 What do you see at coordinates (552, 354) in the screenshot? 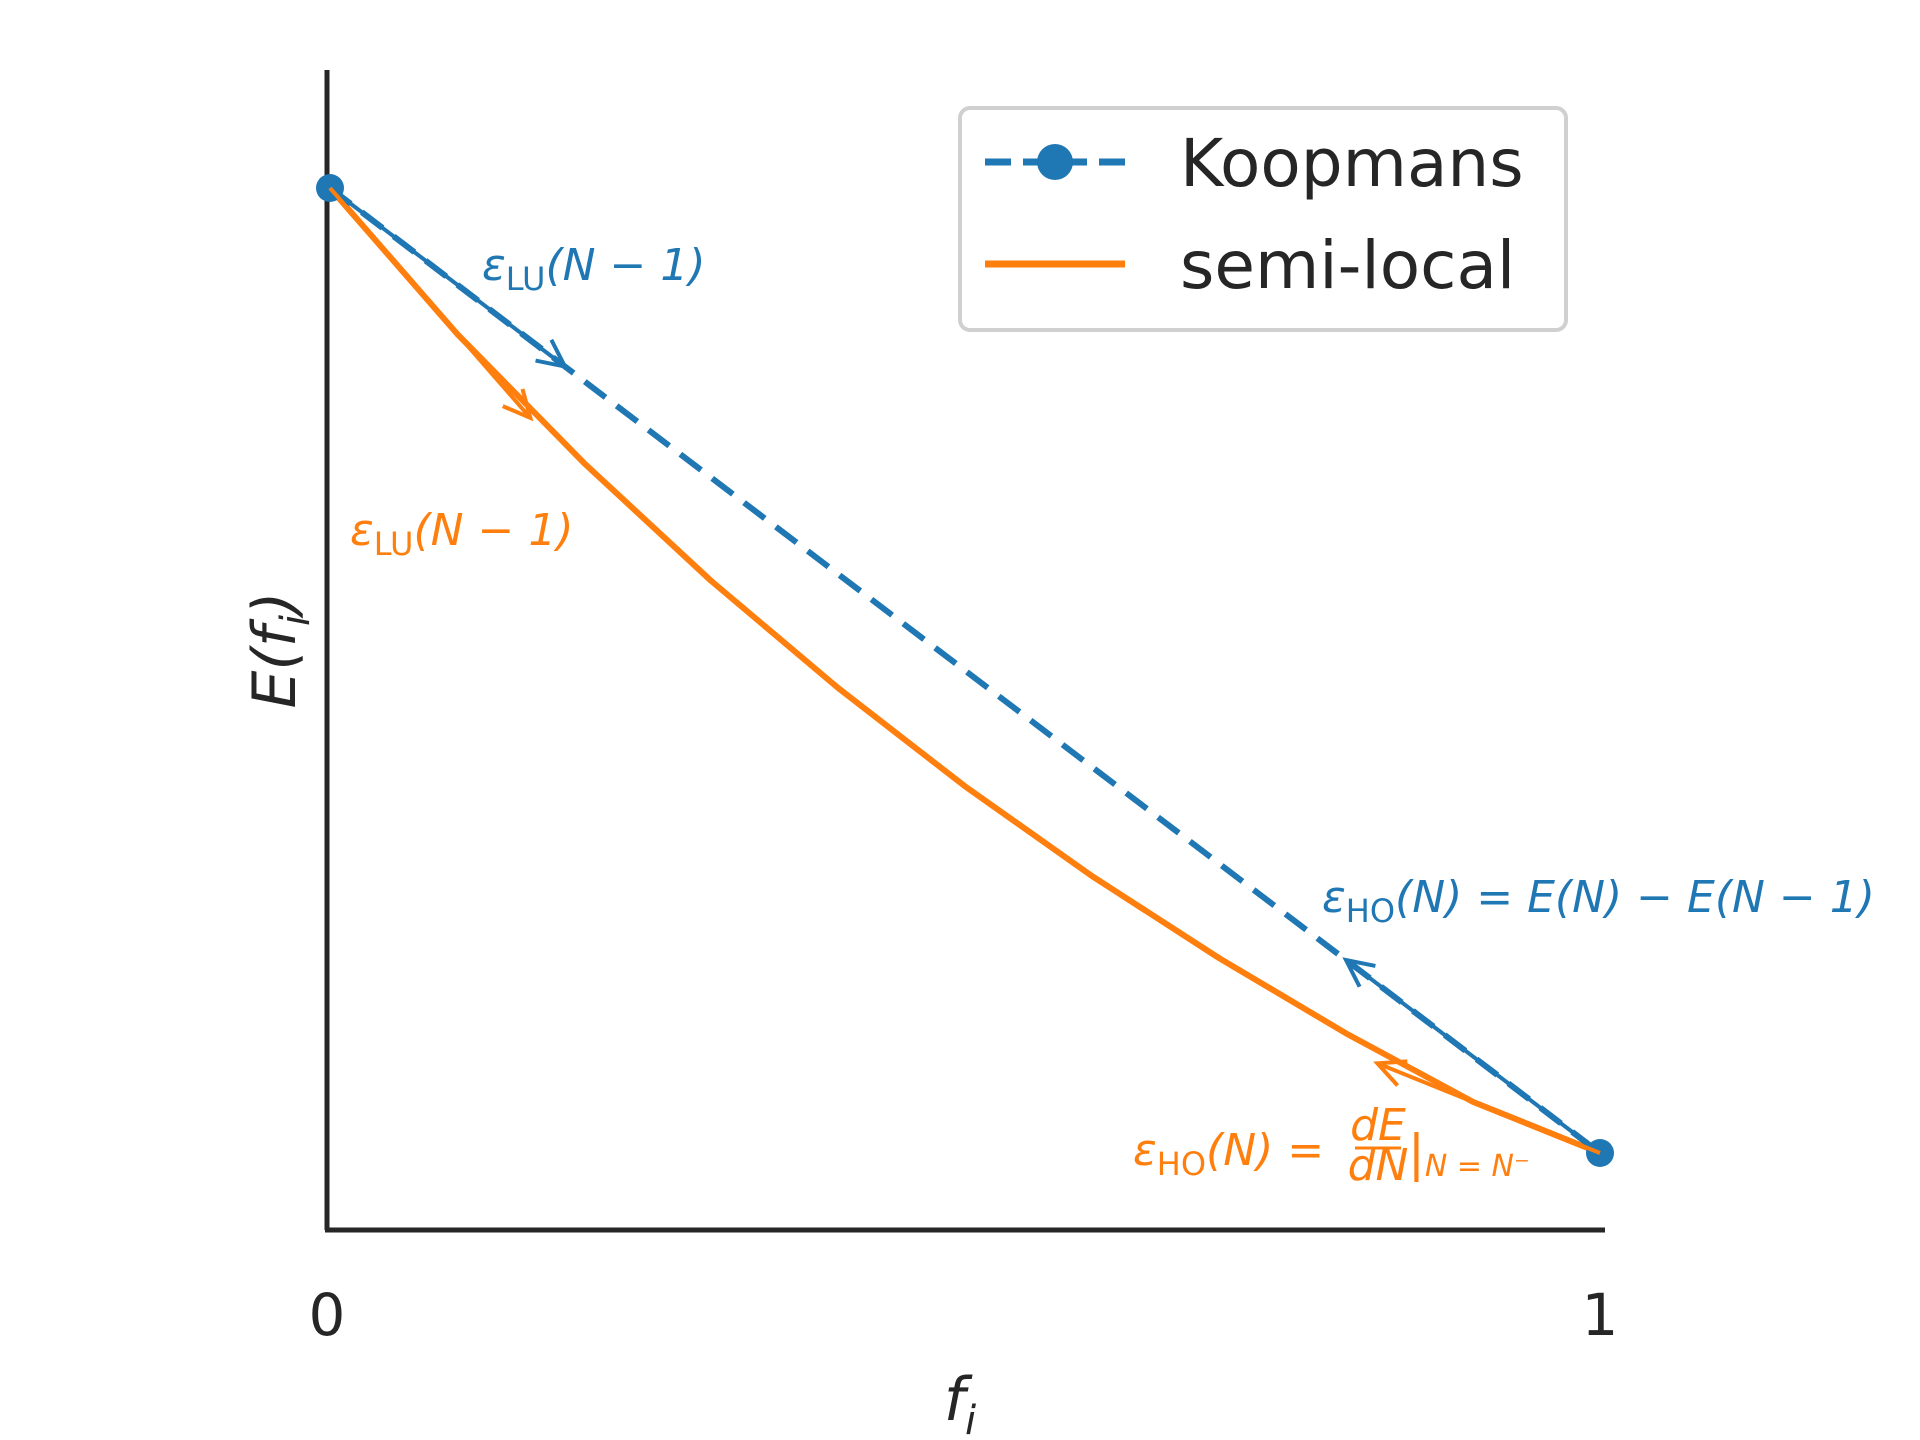
I see `arrow-koopmans-lu-head` at bounding box center [552, 354].